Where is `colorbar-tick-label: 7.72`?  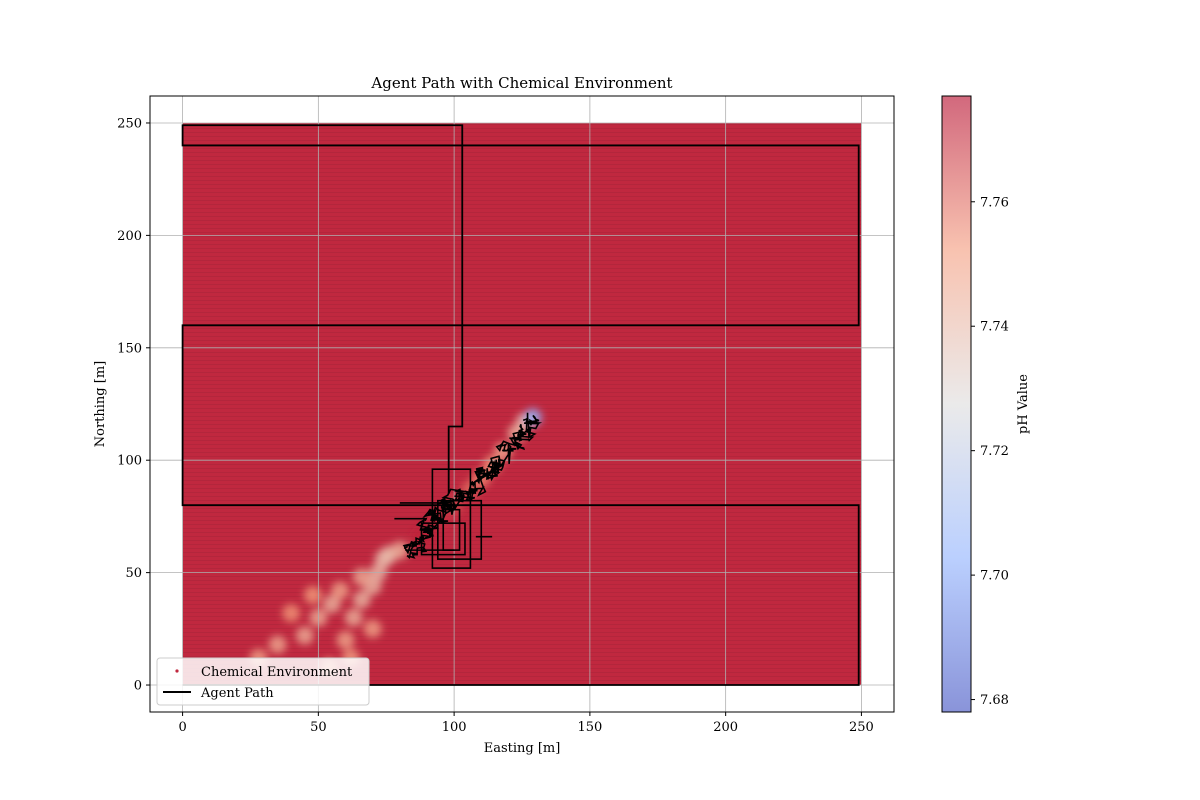 colorbar-tick-label: 7.72 is located at coordinates (994, 451).